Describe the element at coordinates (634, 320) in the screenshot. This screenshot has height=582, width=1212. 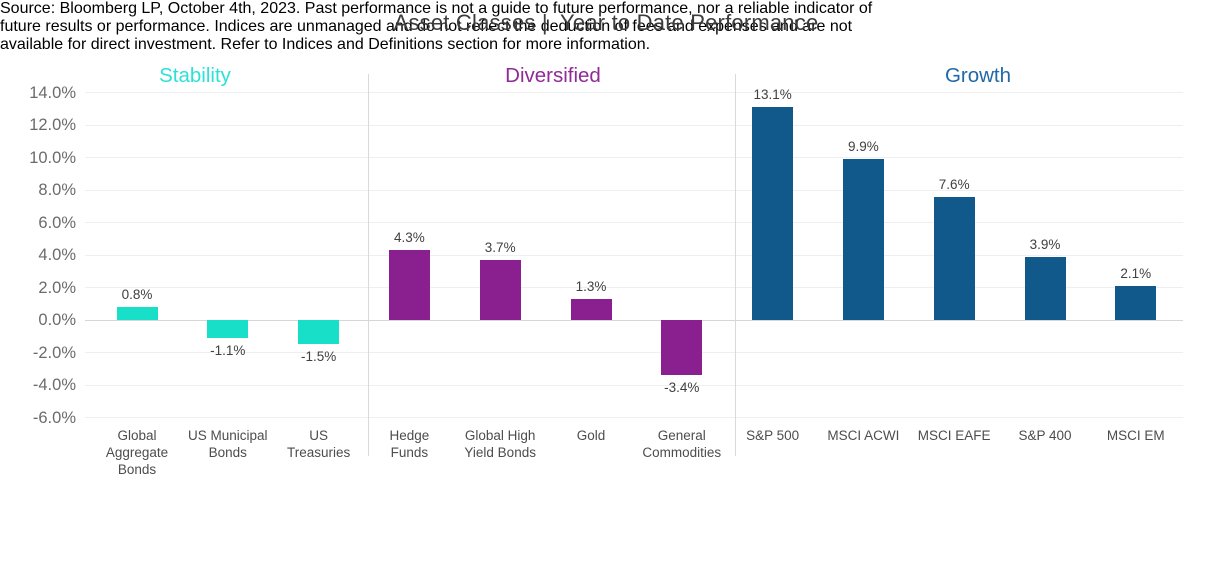
I see `x-axis-zero-line` at that location.